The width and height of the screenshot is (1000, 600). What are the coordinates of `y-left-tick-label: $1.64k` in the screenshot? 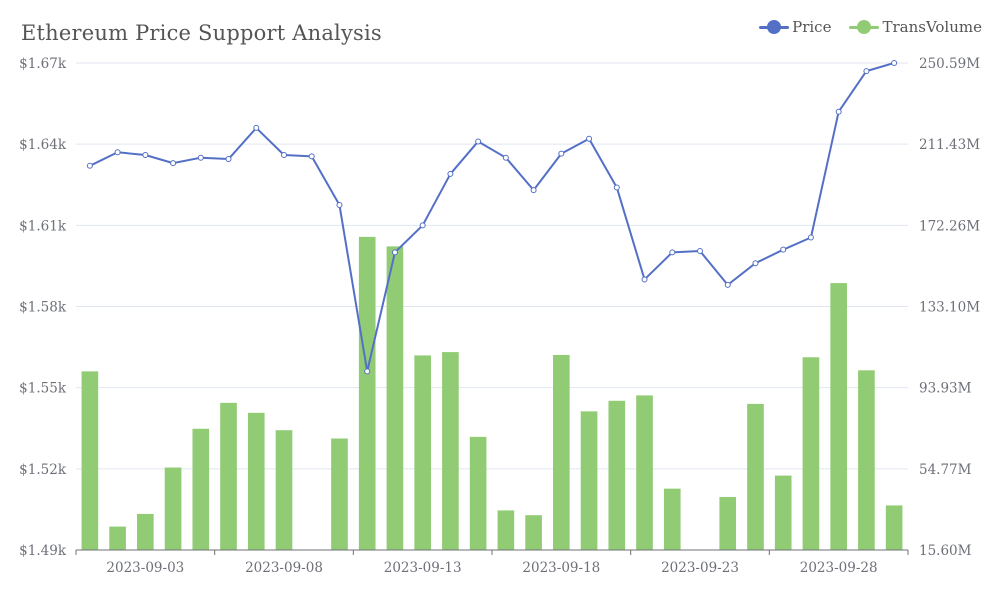 It's located at (43, 145).